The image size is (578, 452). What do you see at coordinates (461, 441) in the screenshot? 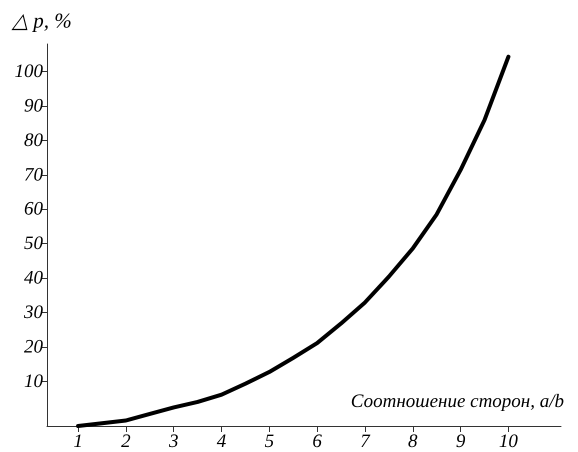
I see `x-tick-label: 9` at bounding box center [461, 441].